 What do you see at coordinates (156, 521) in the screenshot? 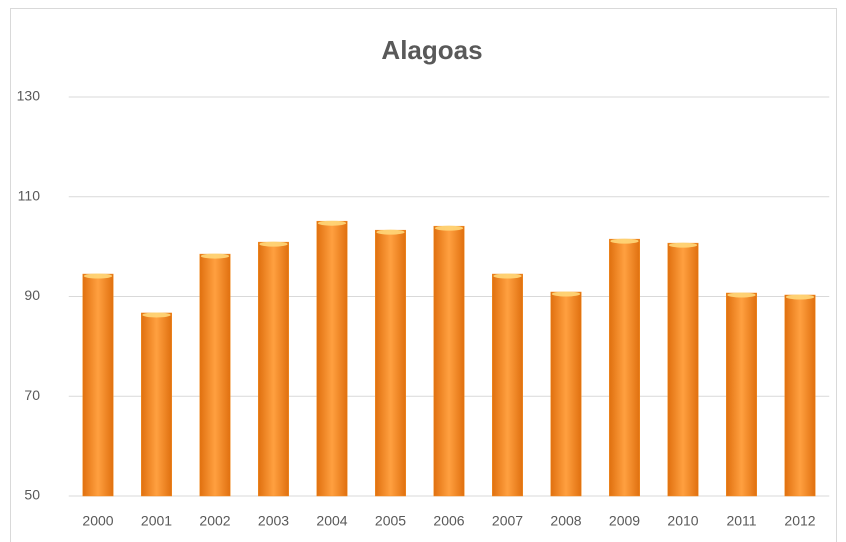
I see `x-tick-label: 2001` at bounding box center [156, 521].